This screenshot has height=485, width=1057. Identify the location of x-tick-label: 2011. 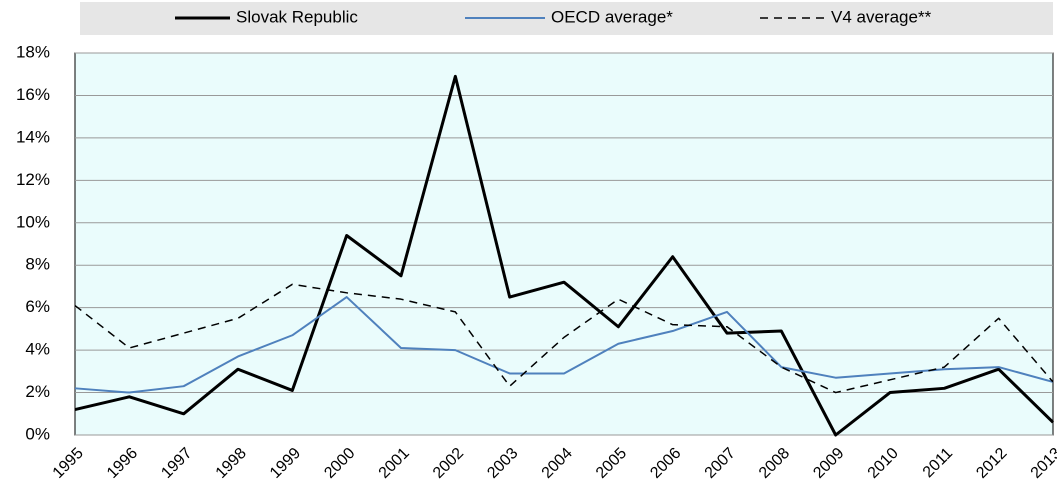
(938, 462).